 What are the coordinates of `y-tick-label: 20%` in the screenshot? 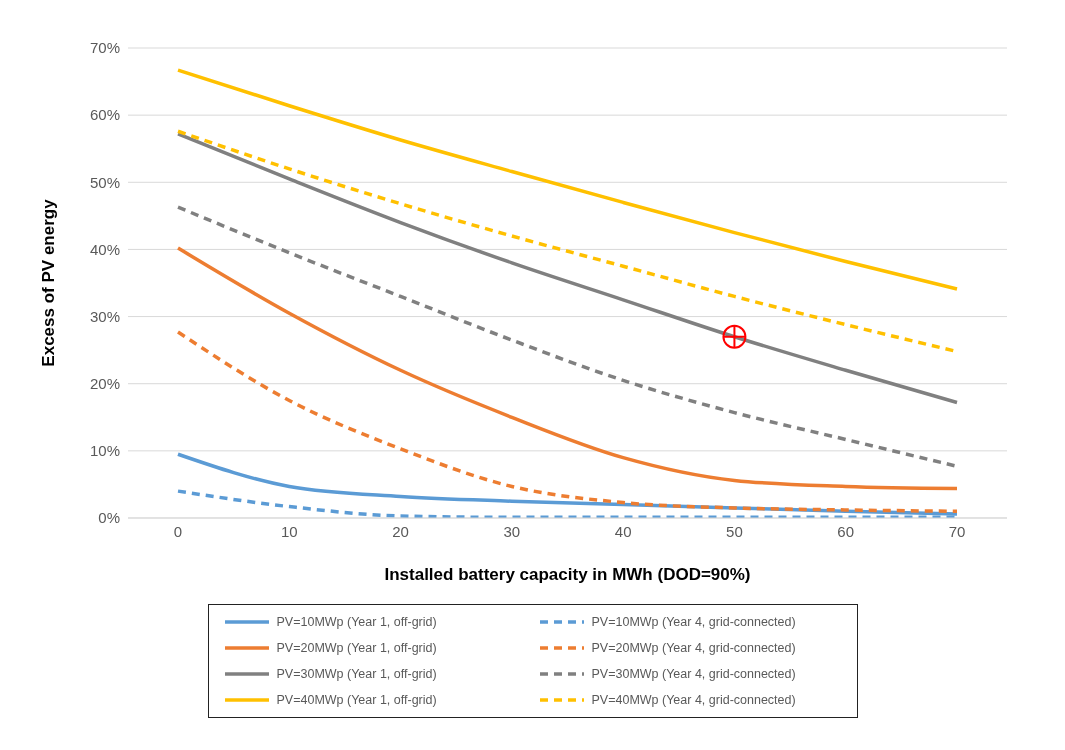 It's located at (104, 384).